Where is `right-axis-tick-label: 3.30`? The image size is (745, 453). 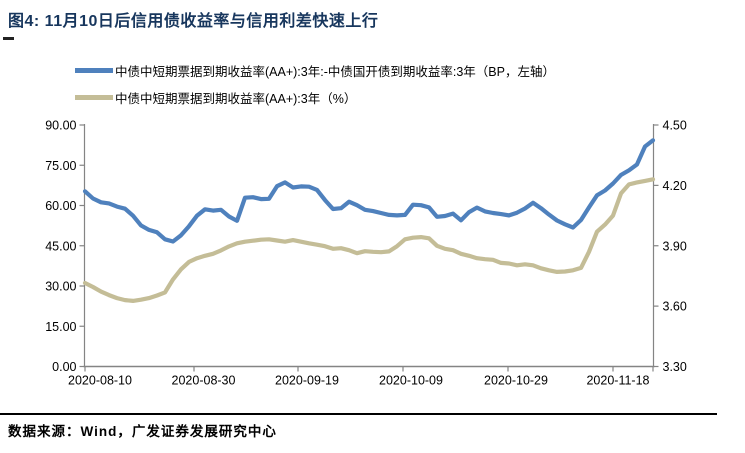 right-axis-tick-label: 3.30 is located at coordinates (675, 367).